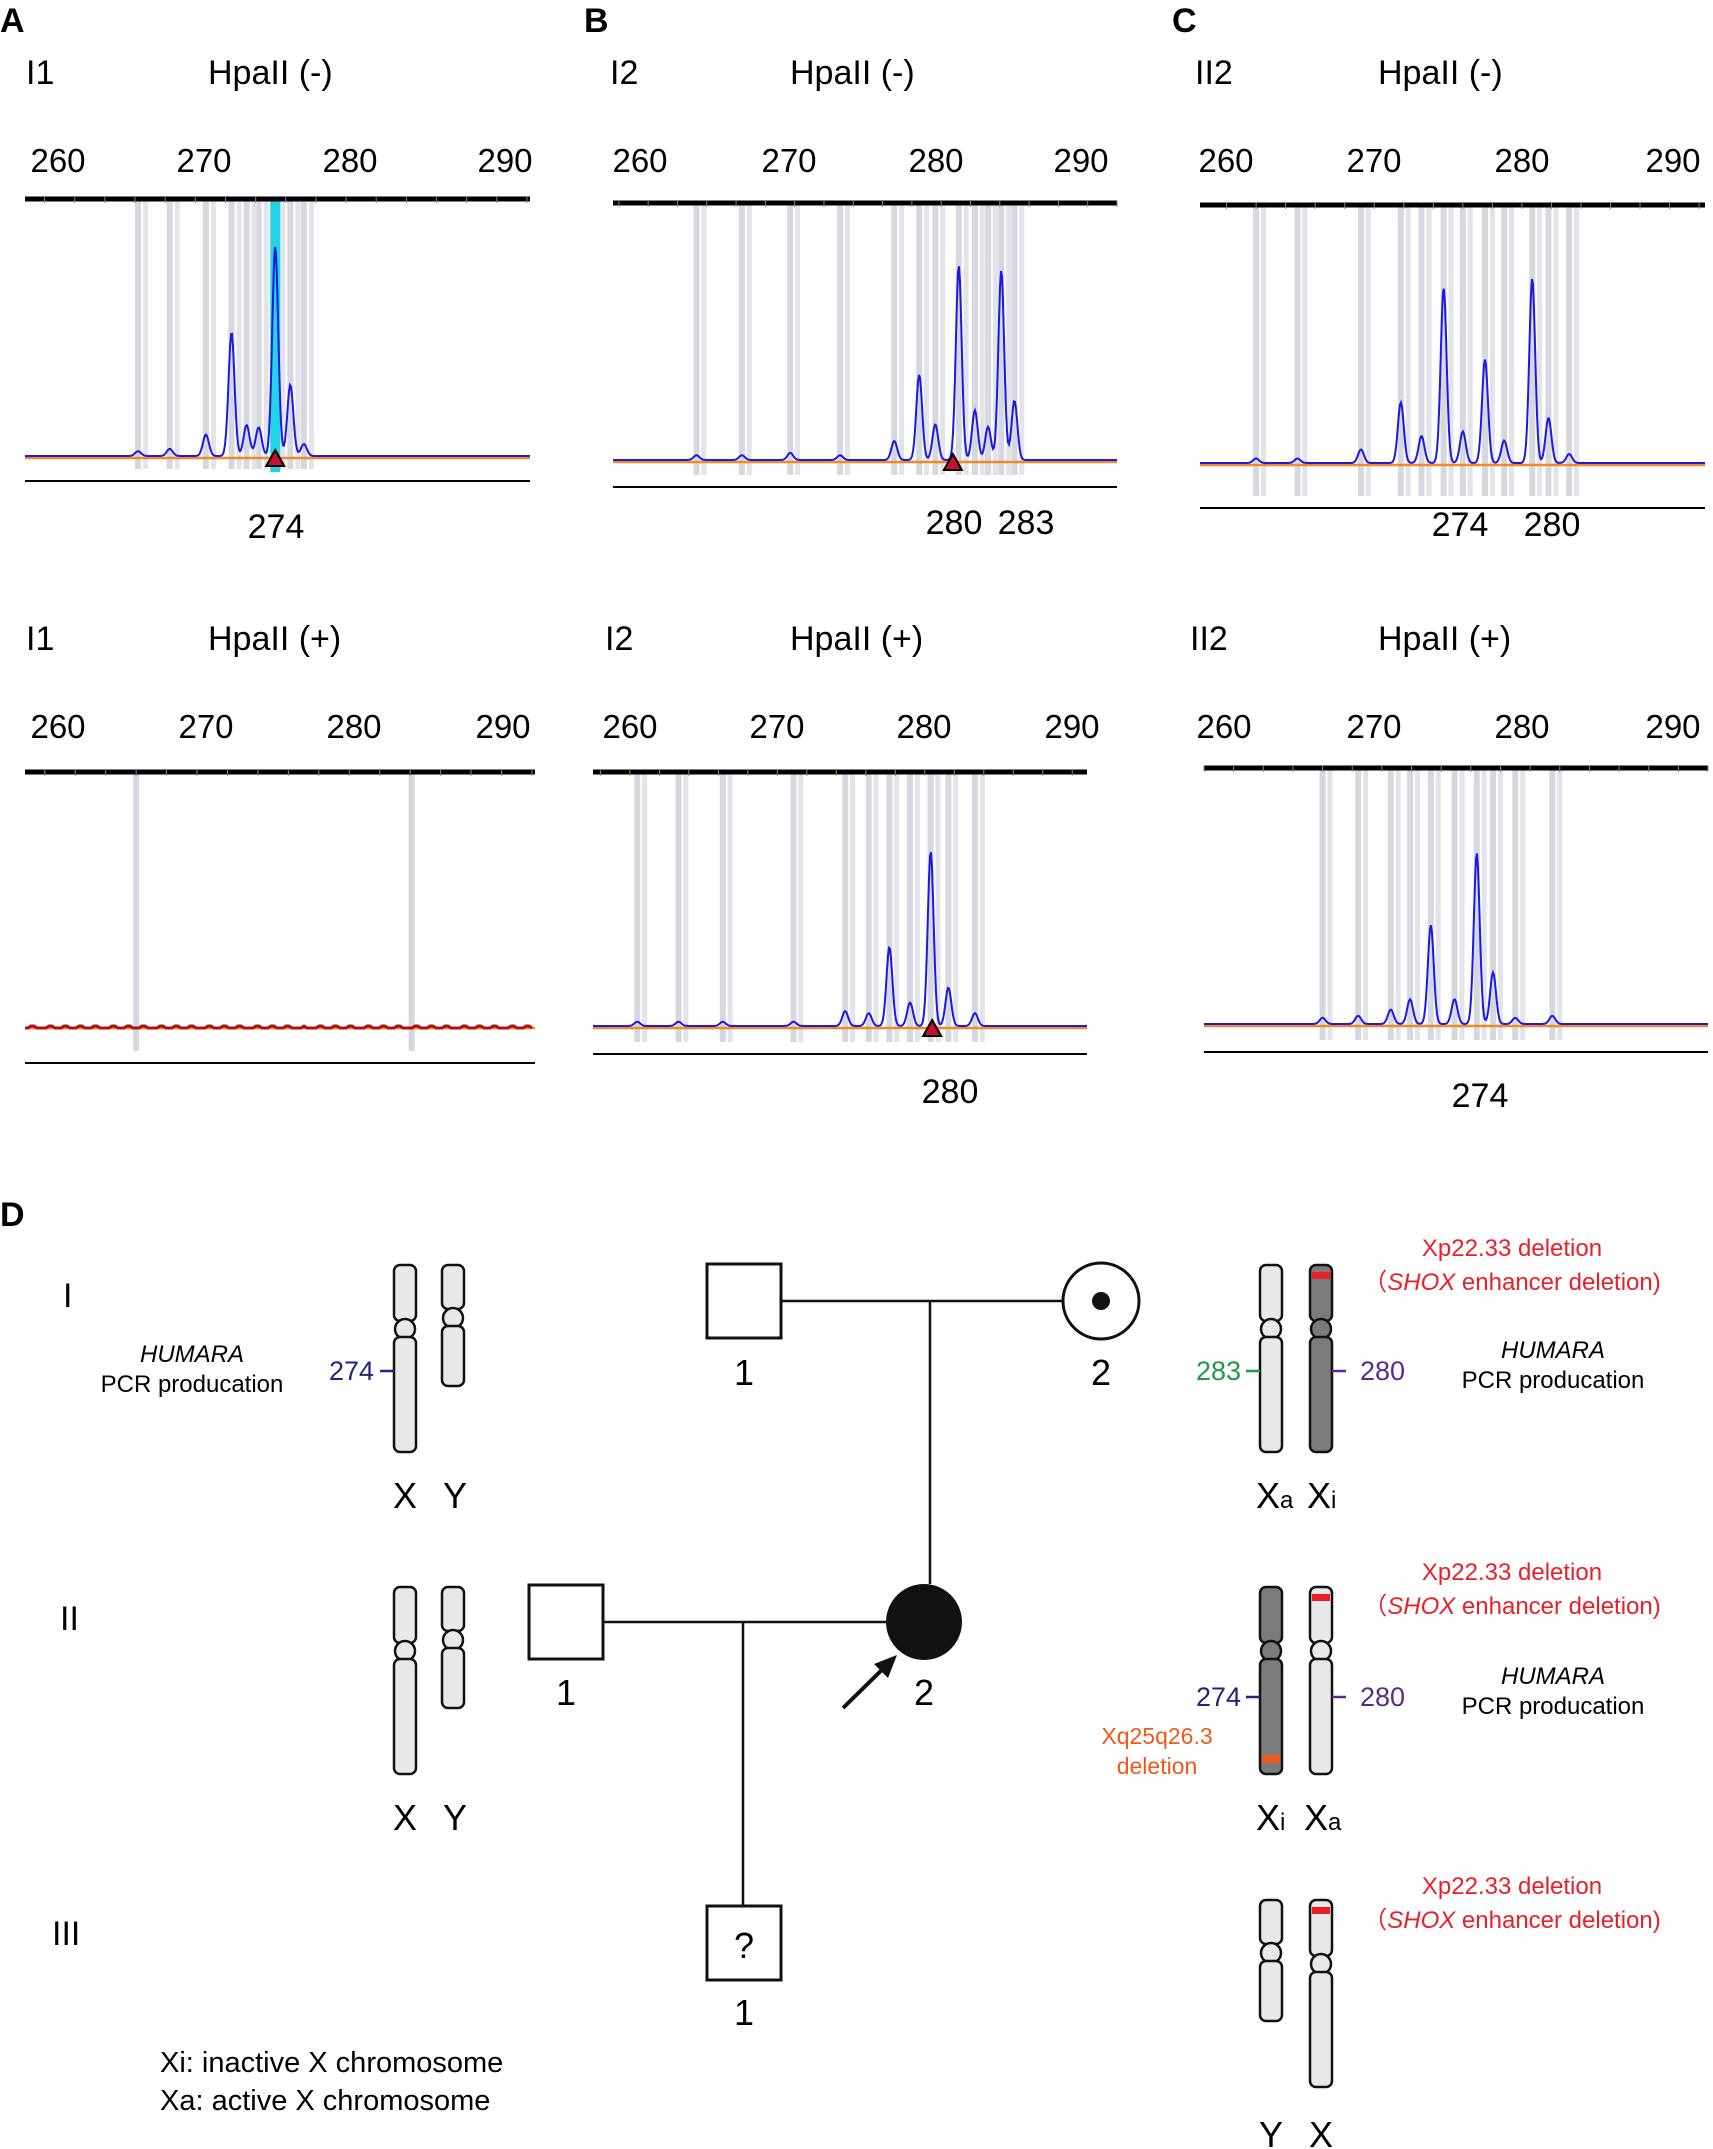  What do you see at coordinates (856, 639) in the screenshot?
I see `enzyme-label: HpaII (+)` at bounding box center [856, 639].